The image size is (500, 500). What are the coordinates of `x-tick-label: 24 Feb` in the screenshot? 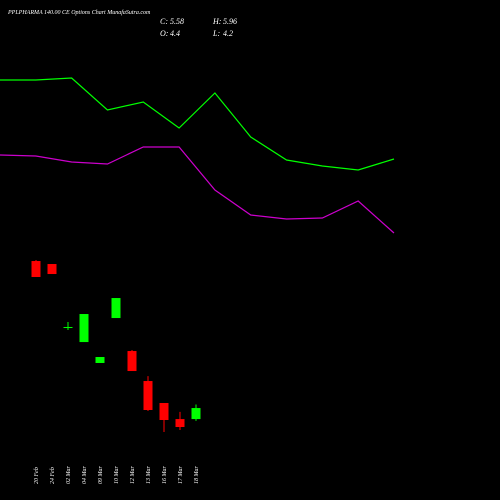 It's located at (52, 475).